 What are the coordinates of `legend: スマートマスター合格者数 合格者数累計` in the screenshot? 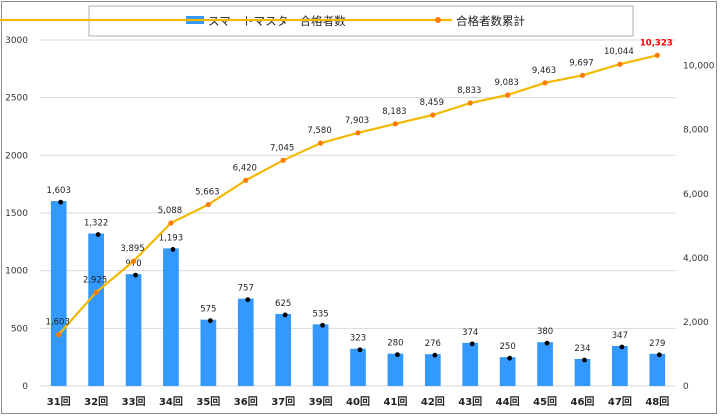 It's located at (317, 21).